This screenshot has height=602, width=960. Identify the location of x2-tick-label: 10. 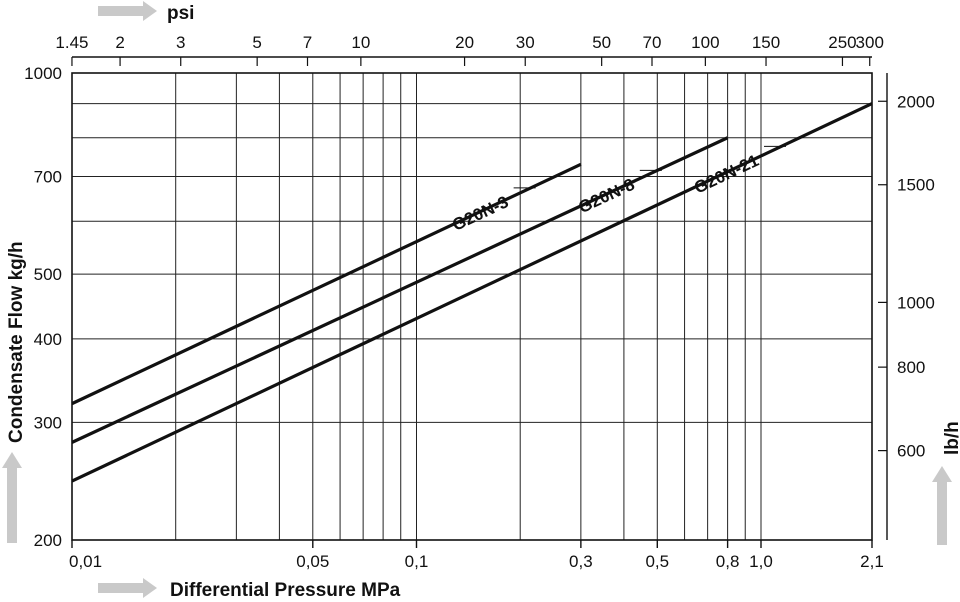
(360, 42).